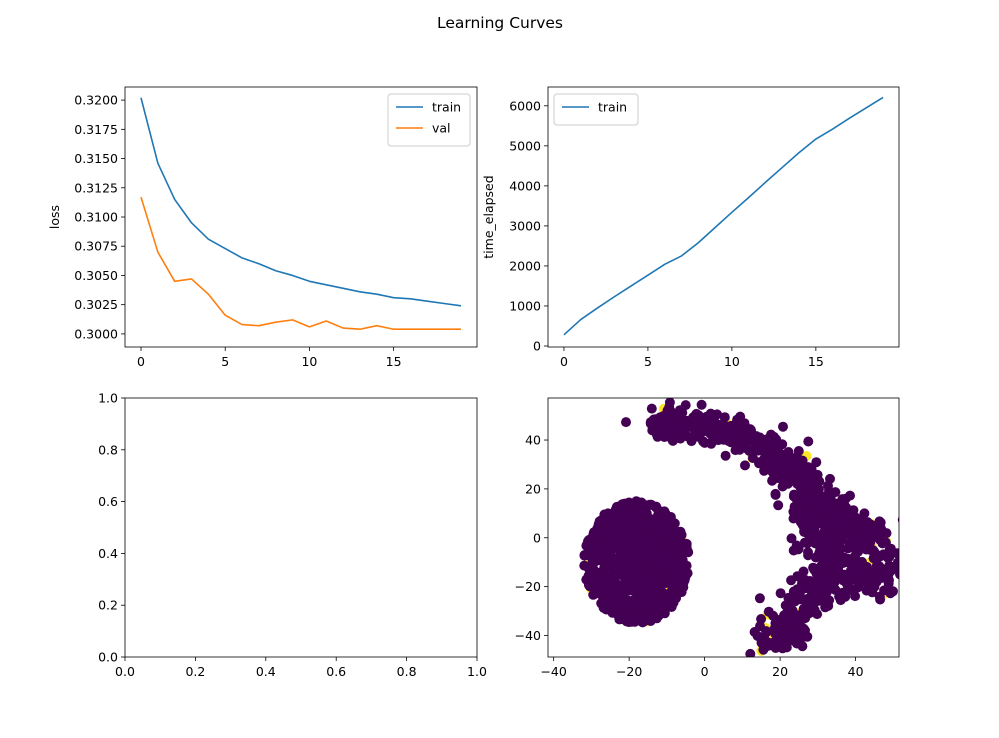  What do you see at coordinates (525, 105) in the screenshot?
I see `y-tick-label: 6000` at bounding box center [525, 105].